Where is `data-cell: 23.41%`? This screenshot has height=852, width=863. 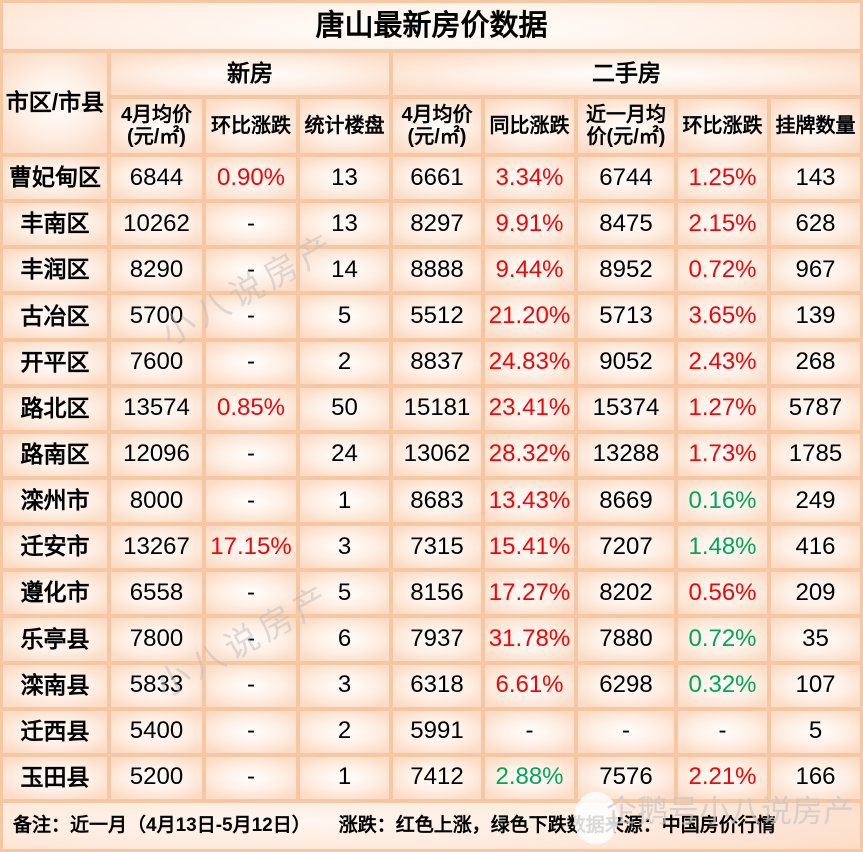 data-cell: 23.41% is located at coordinates (529, 408).